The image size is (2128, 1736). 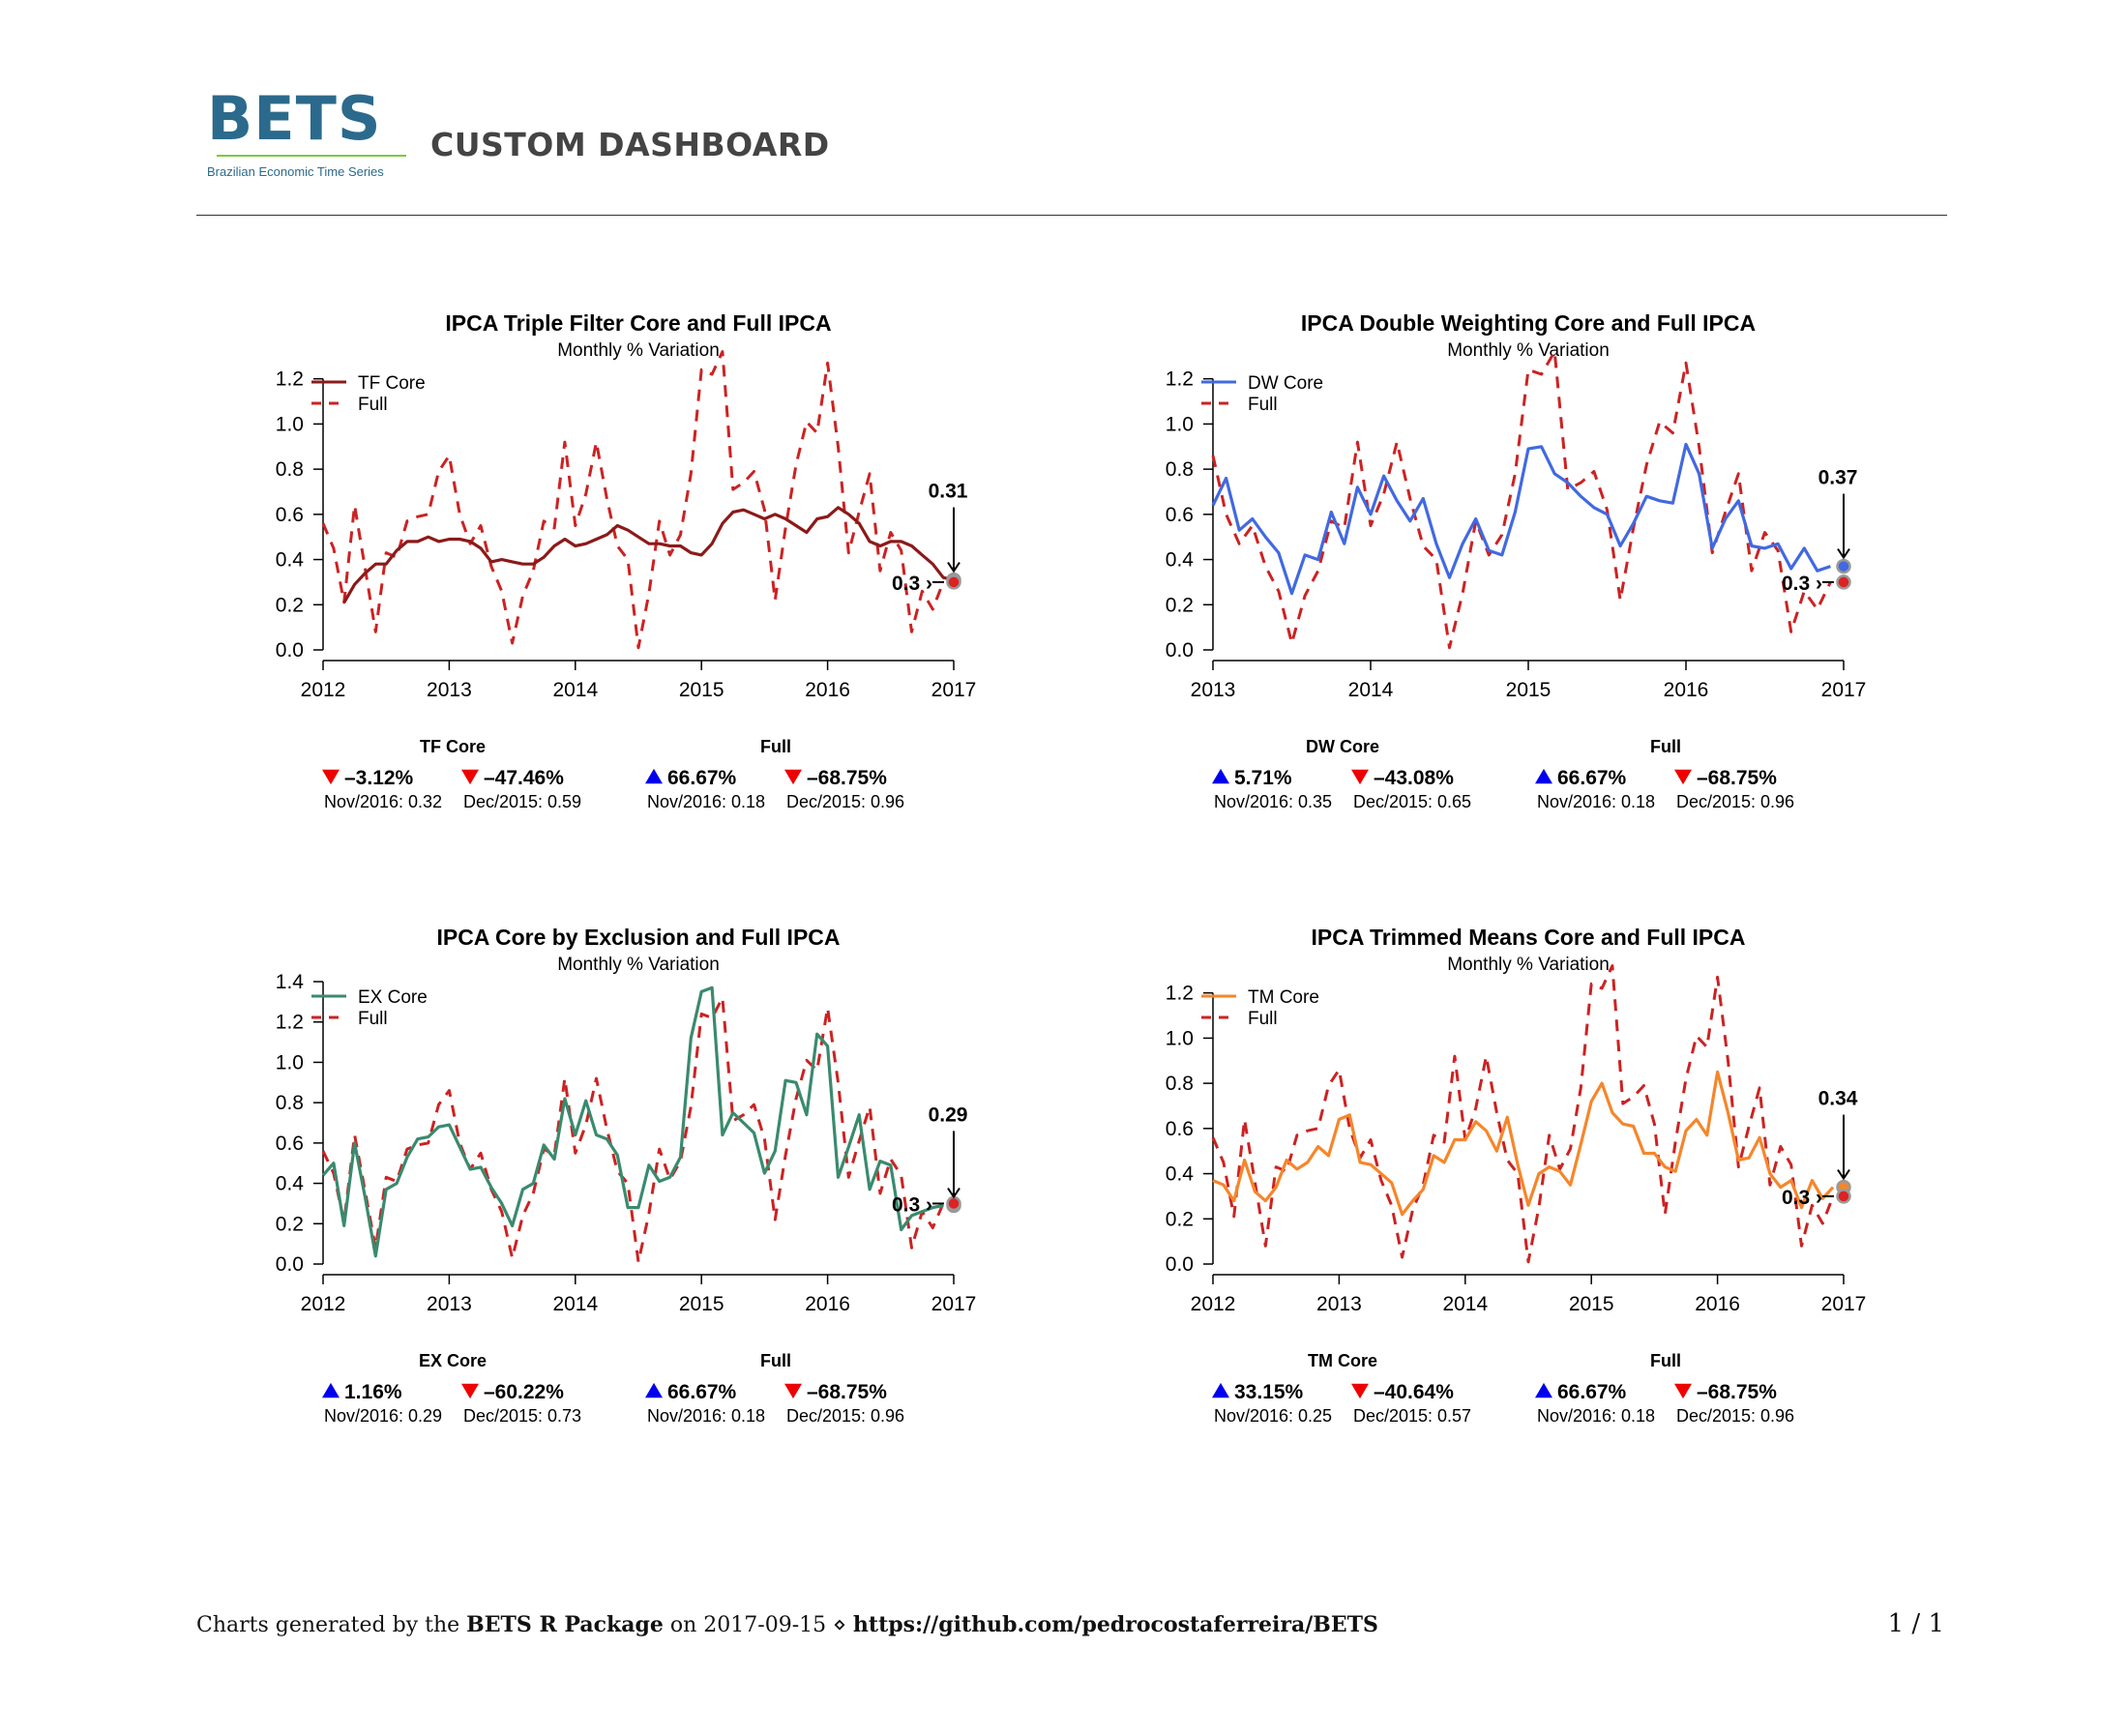 I want to click on core-end-marker, so click(x=1843, y=566).